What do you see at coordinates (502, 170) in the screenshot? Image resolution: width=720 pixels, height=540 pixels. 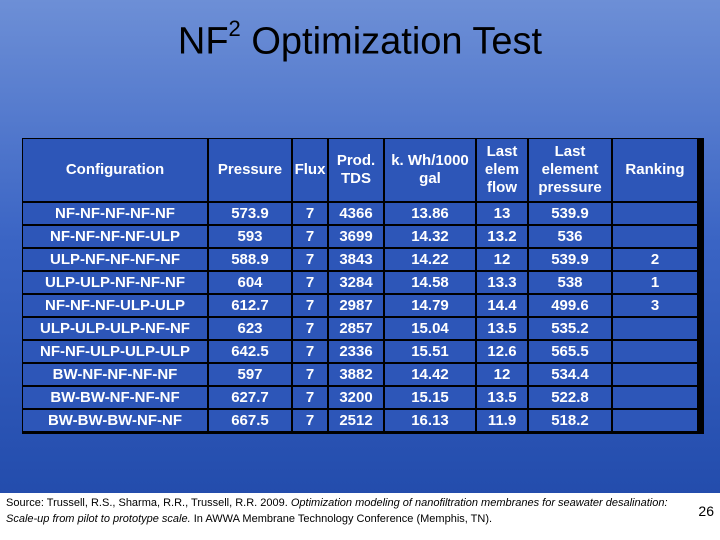 I see `header-cell: Last elem flow` at bounding box center [502, 170].